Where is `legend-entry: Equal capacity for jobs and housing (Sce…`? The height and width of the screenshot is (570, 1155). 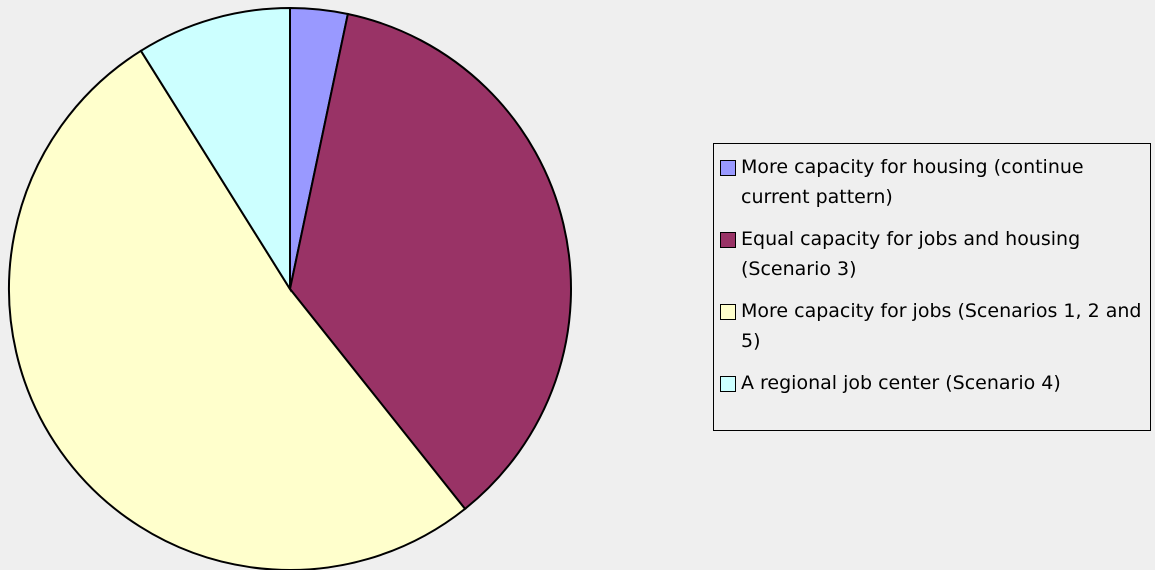 legend-entry: Equal capacity for jobs and housing (Sce… is located at coordinates (930, 254).